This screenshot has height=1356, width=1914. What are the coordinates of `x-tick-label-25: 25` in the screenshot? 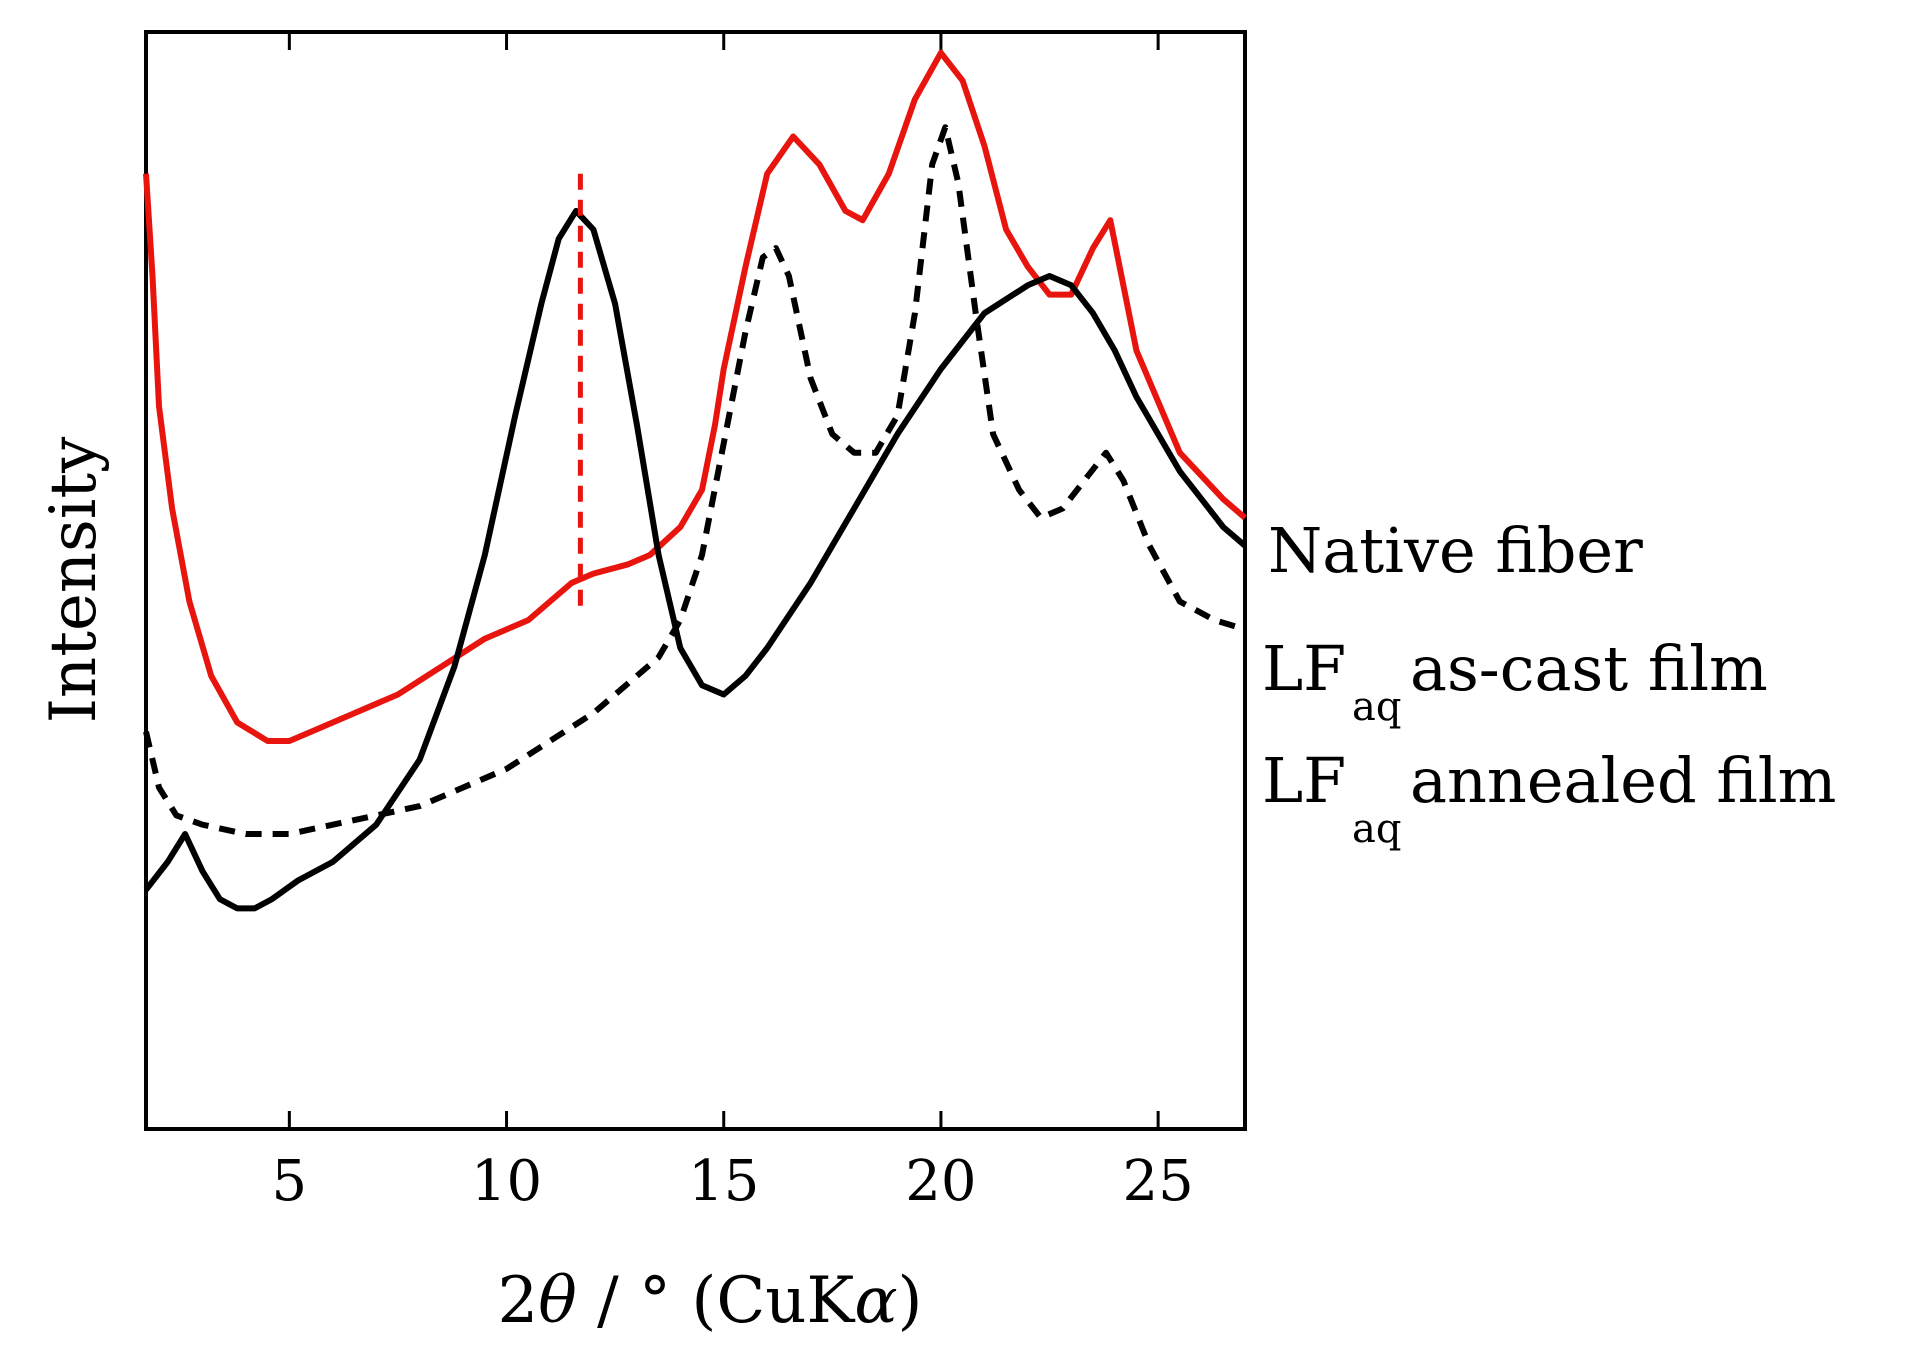 It's located at (1157, 1181).